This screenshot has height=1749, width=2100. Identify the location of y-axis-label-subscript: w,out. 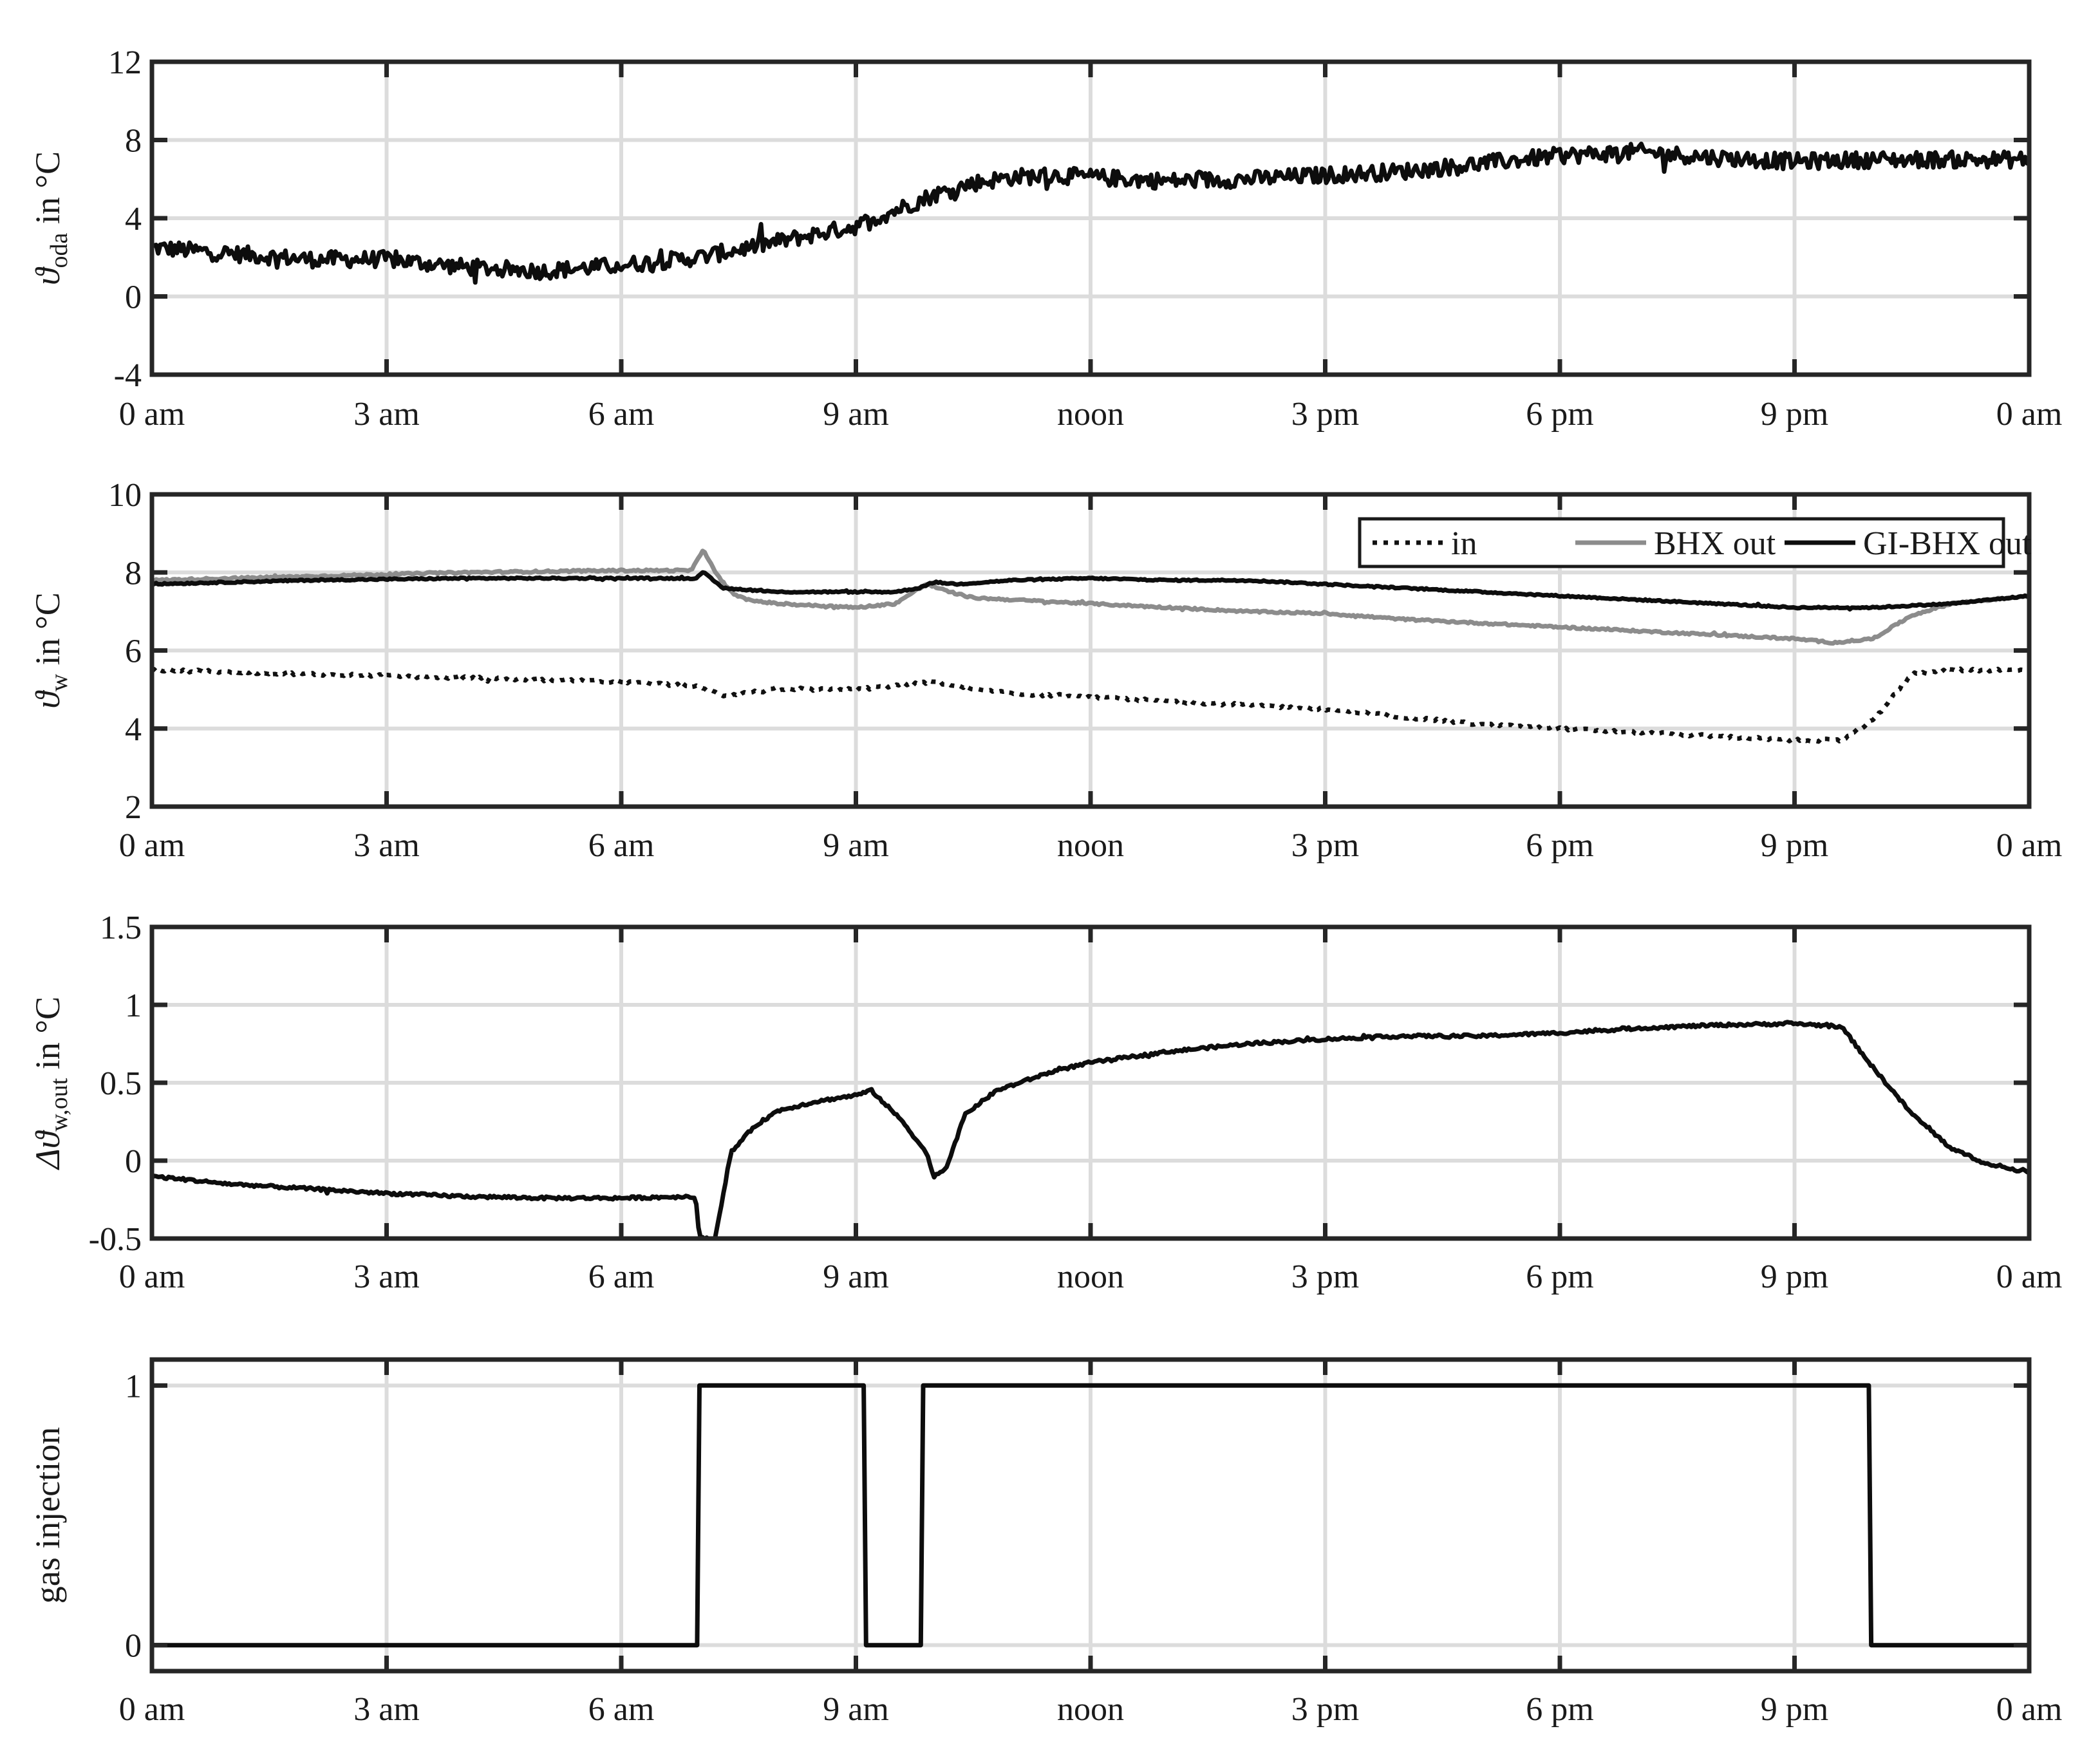
(59, 1104).